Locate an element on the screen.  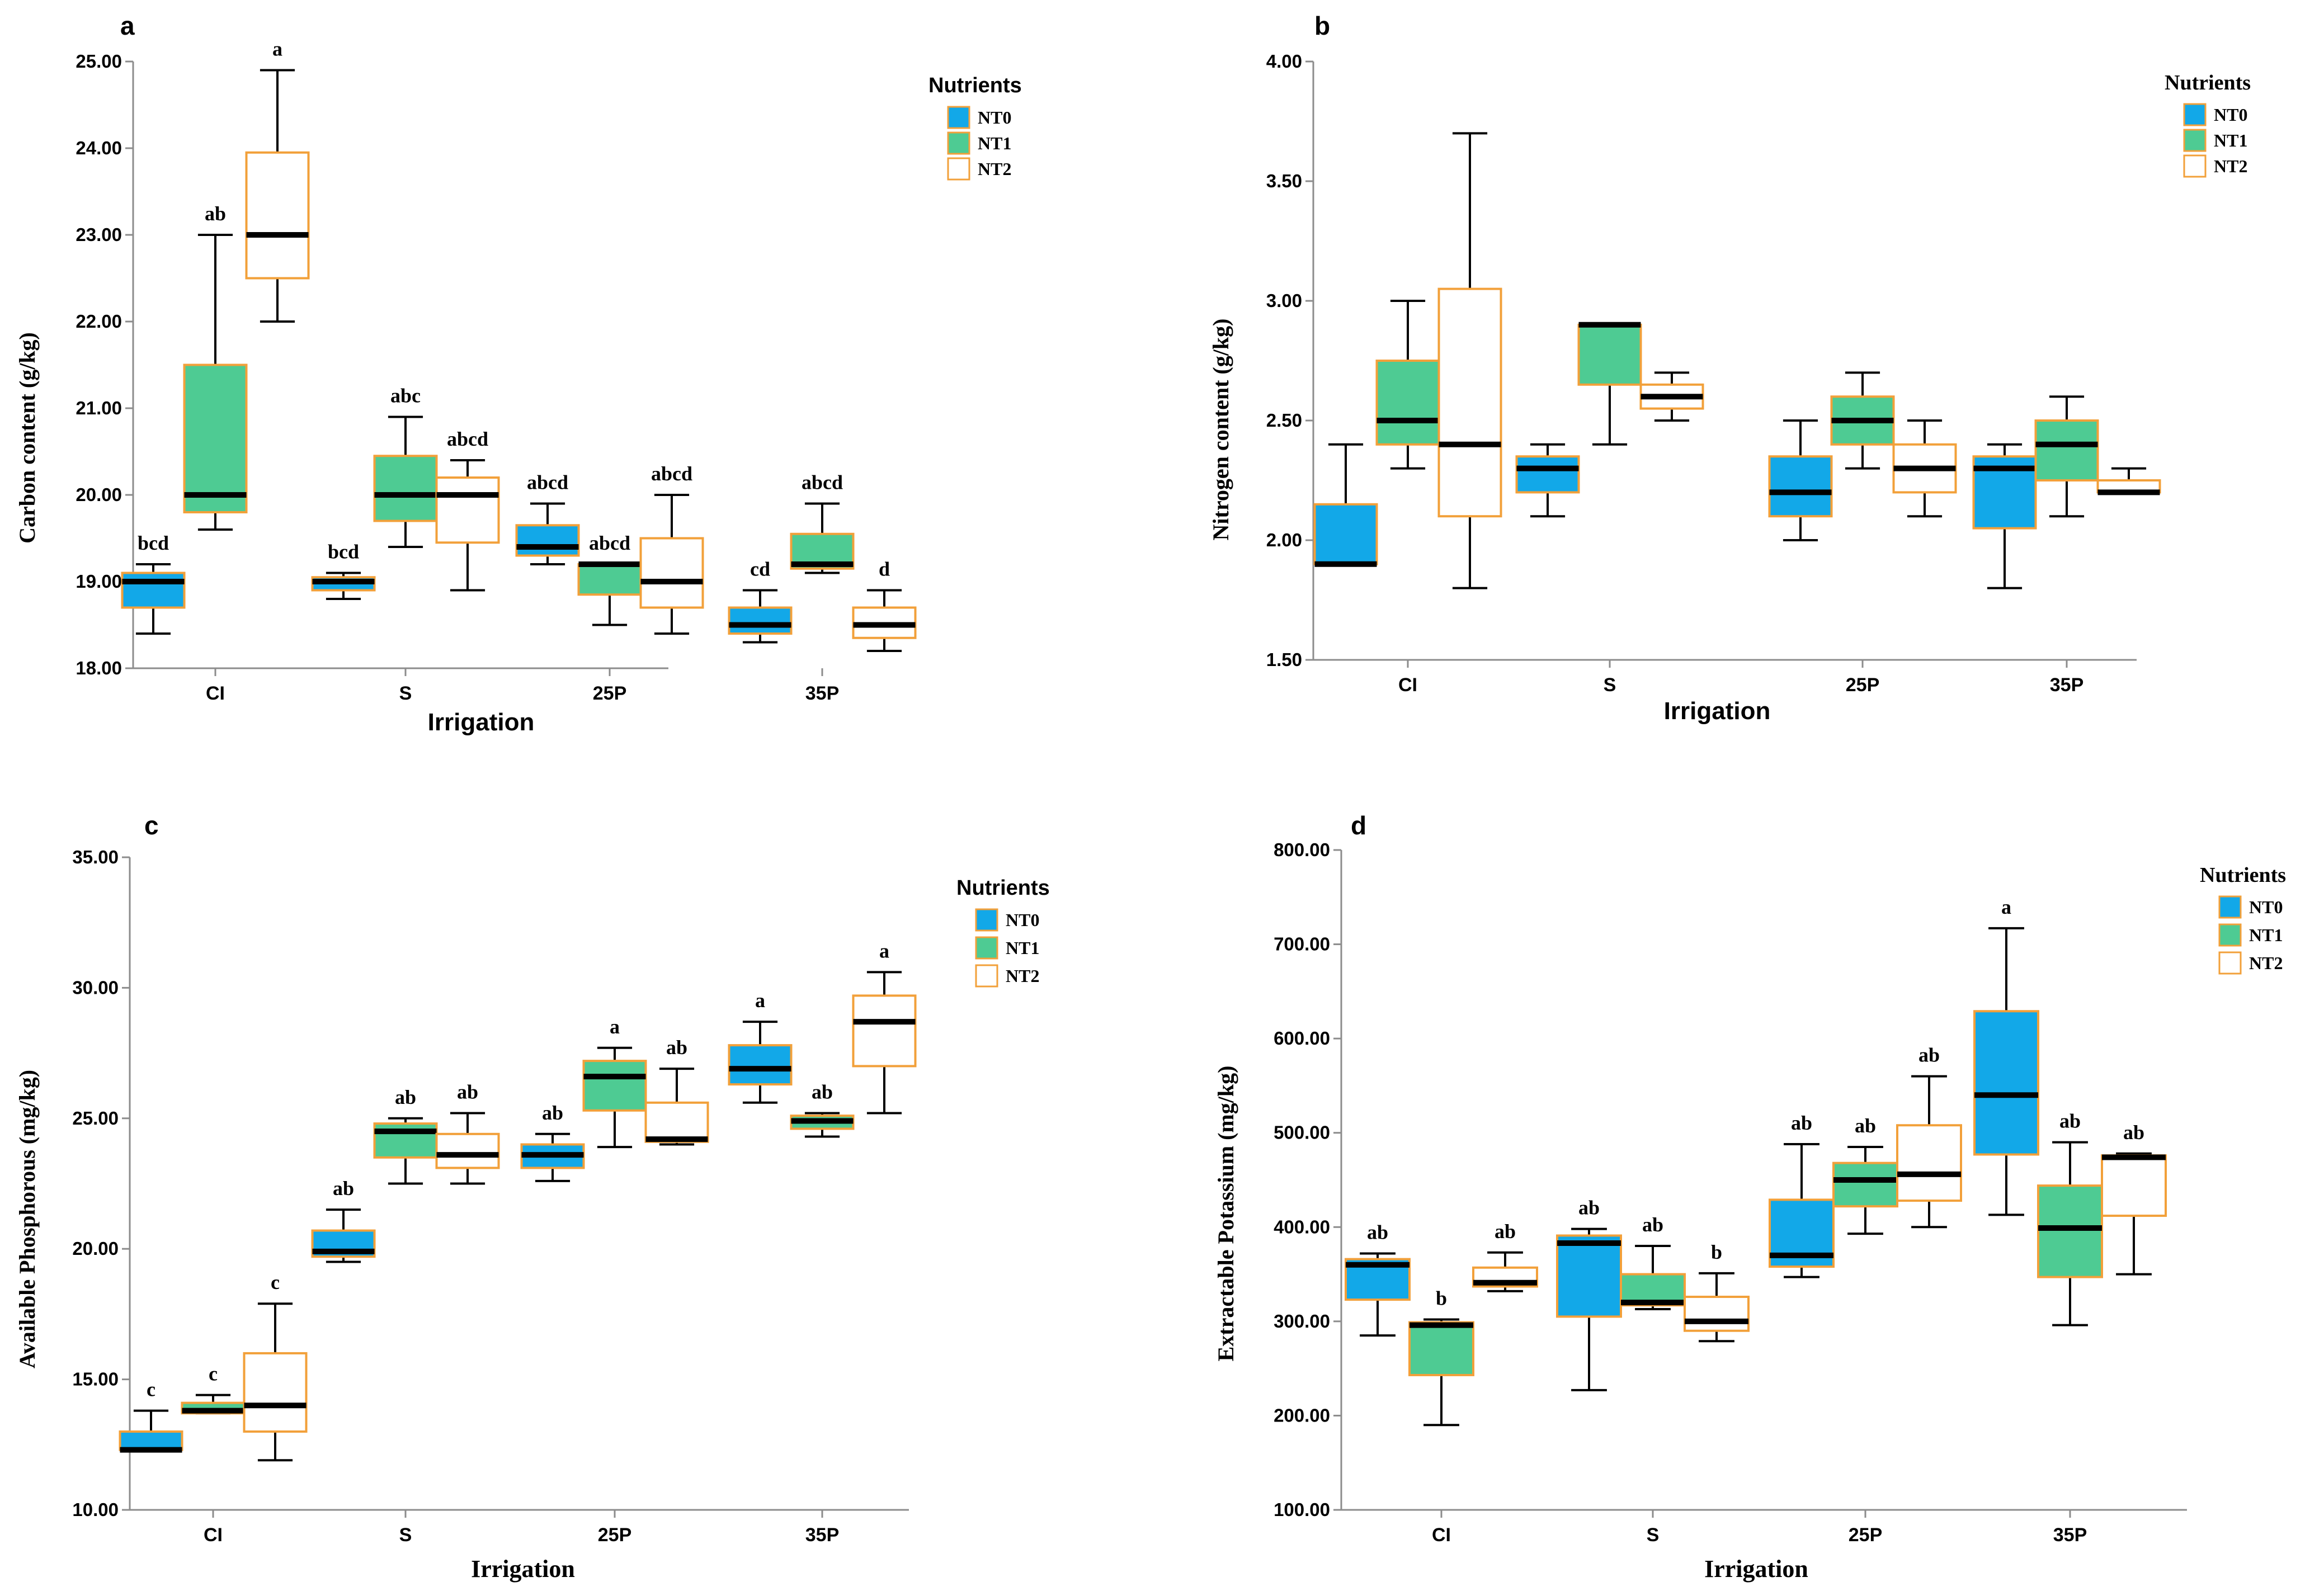
y-axis-title: Available Phosphorous (mg/kg) is located at coordinates (28, 1219).